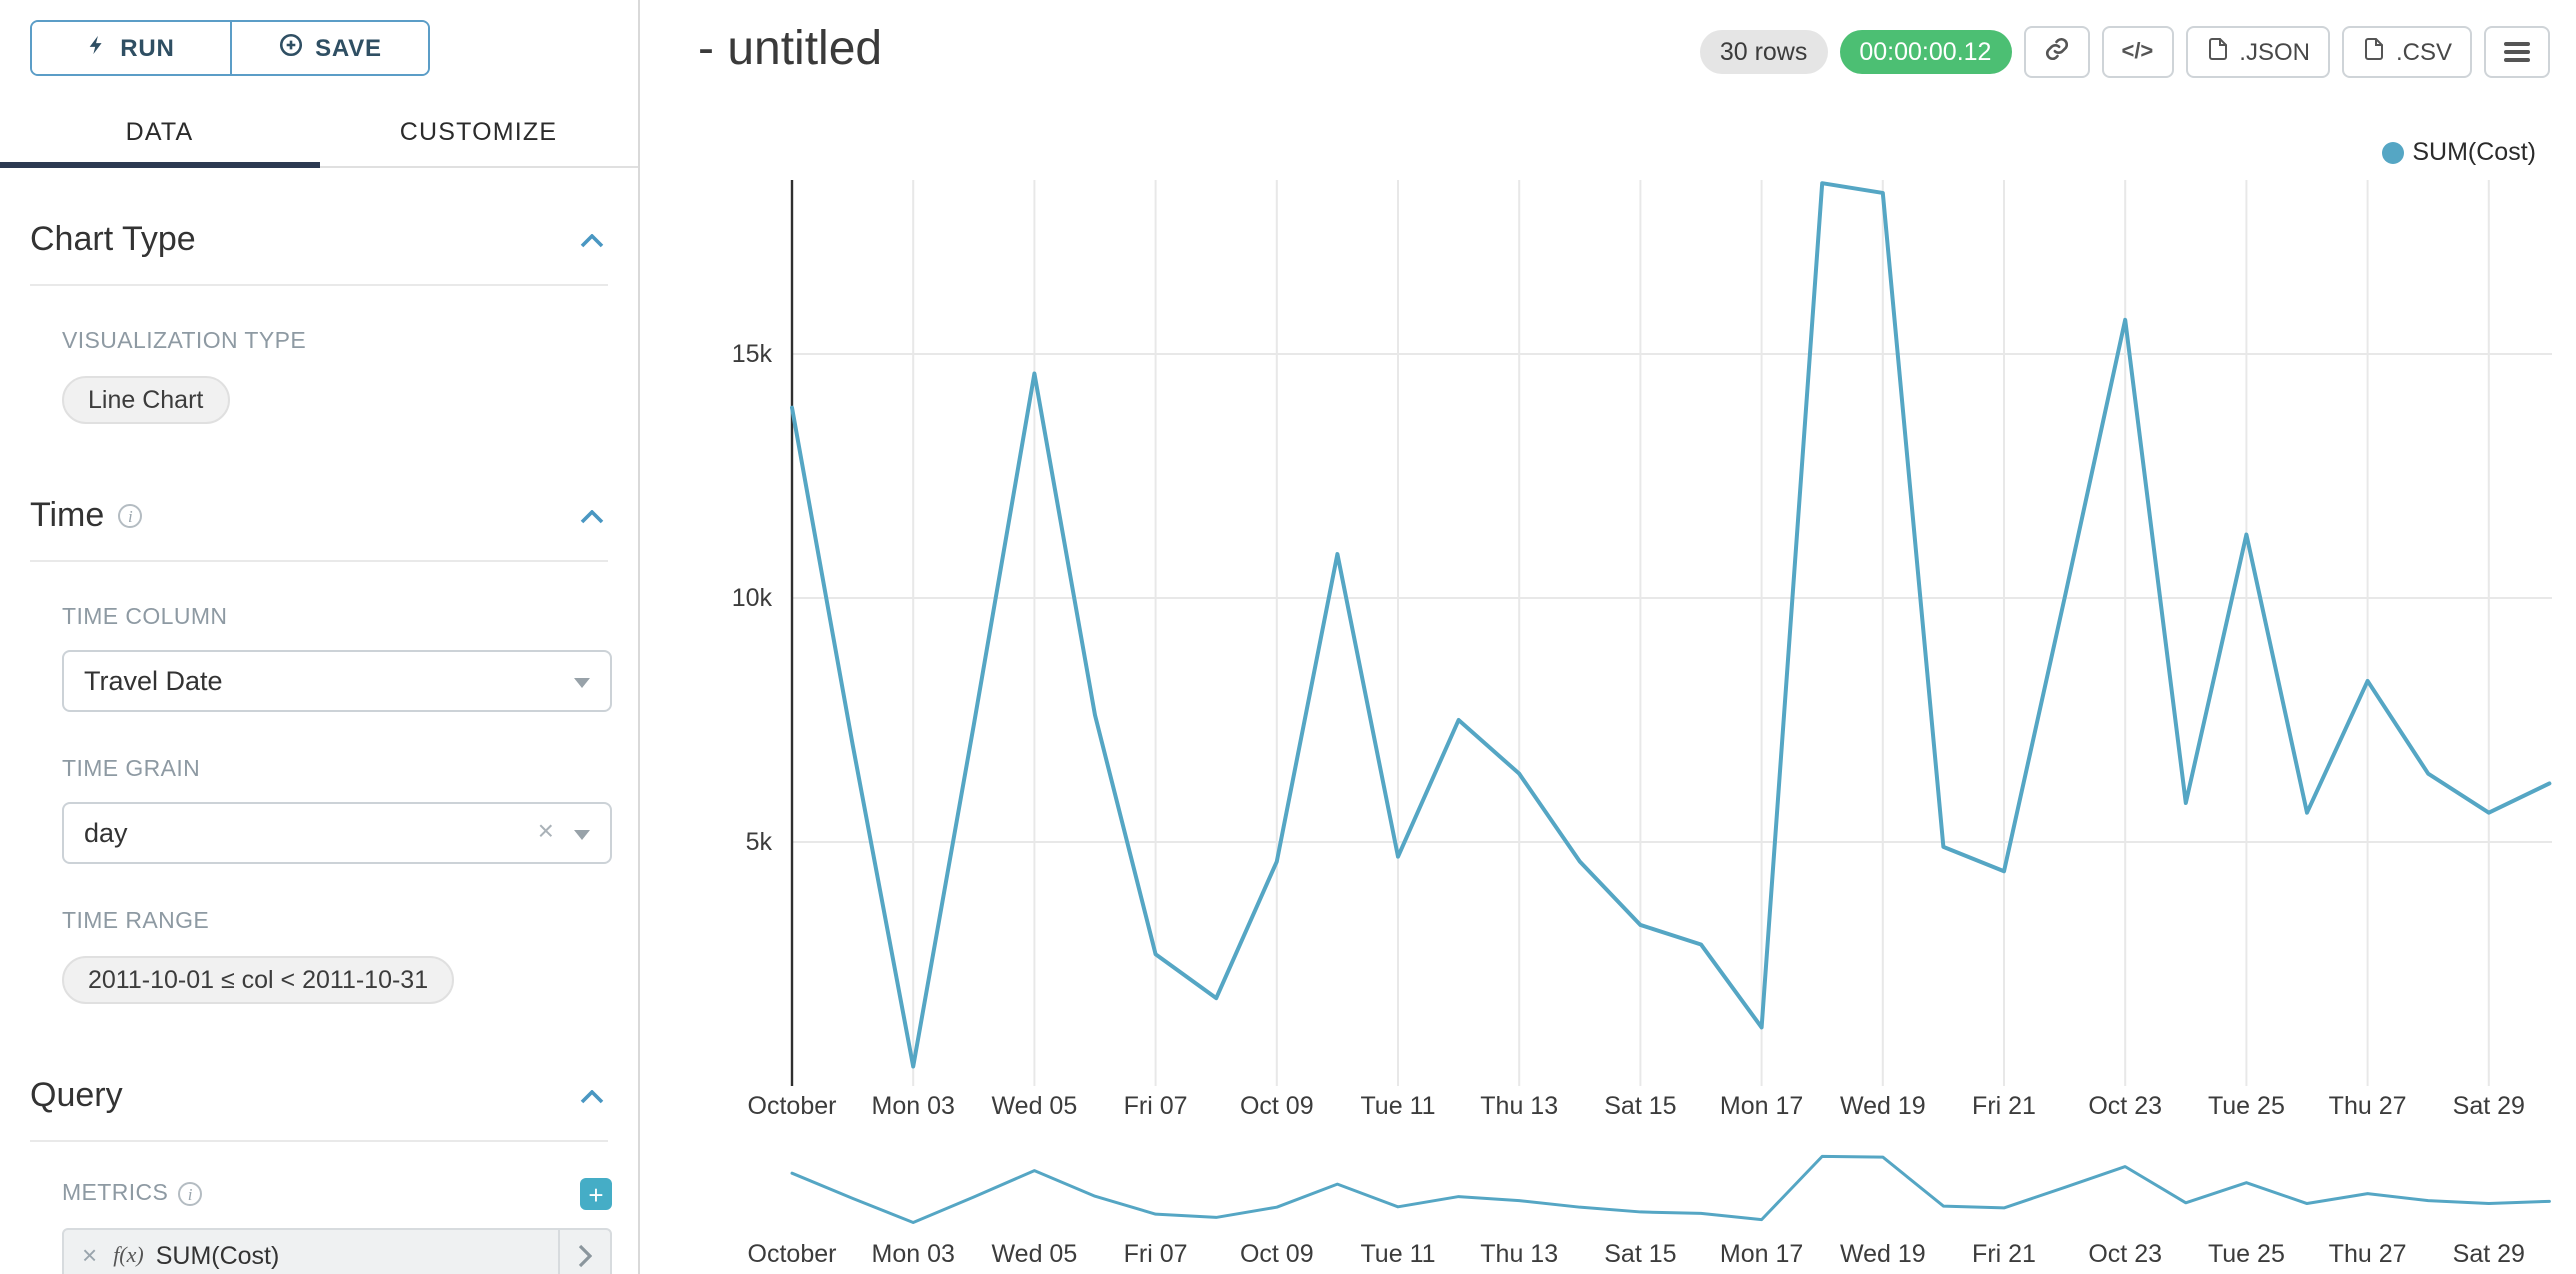 The width and height of the screenshot is (2576, 1274). Describe the element at coordinates (217, 1255) in the screenshot. I see `metric-label: SUM(Cost)` at that location.